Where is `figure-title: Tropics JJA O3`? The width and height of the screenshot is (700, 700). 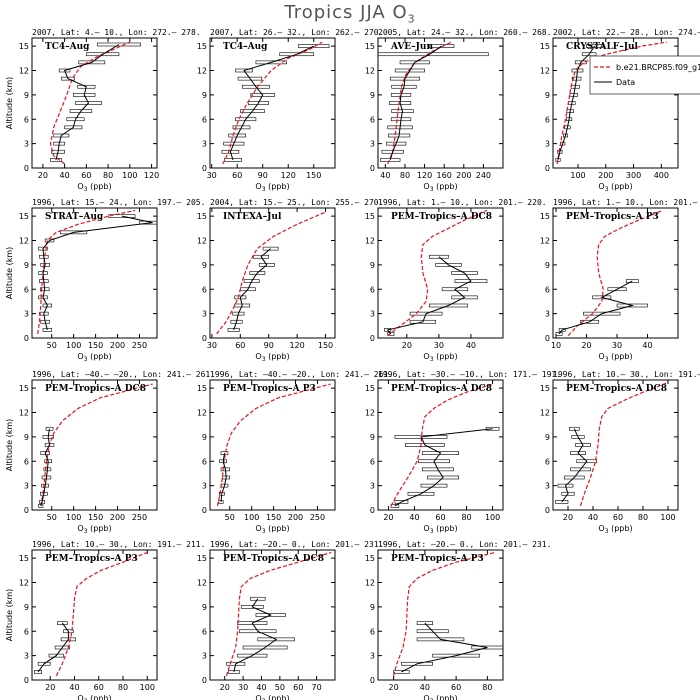 figure-title: Tropics JJA O3 is located at coordinates (350, 14).